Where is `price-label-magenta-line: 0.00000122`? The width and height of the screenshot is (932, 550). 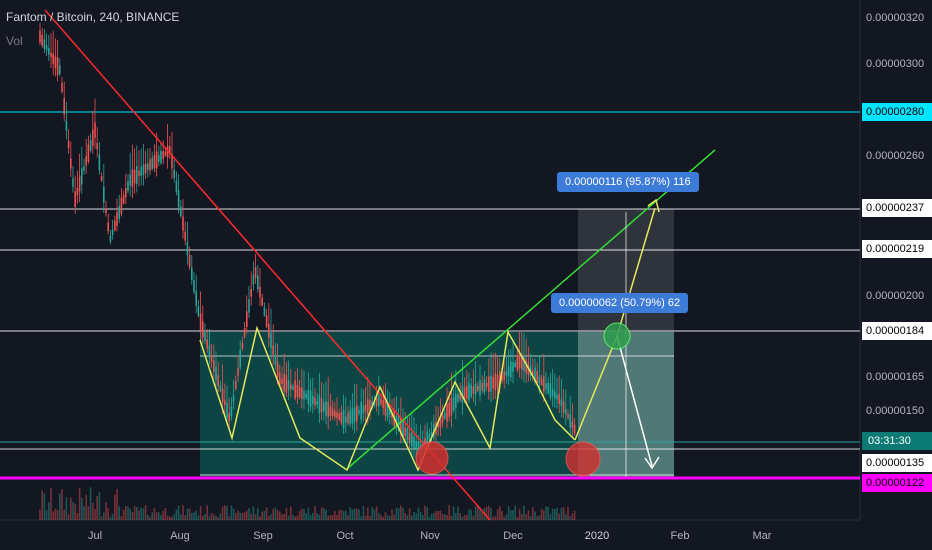
price-label-magenta-line: 0.00000122 is located at coordinates (897, 483).